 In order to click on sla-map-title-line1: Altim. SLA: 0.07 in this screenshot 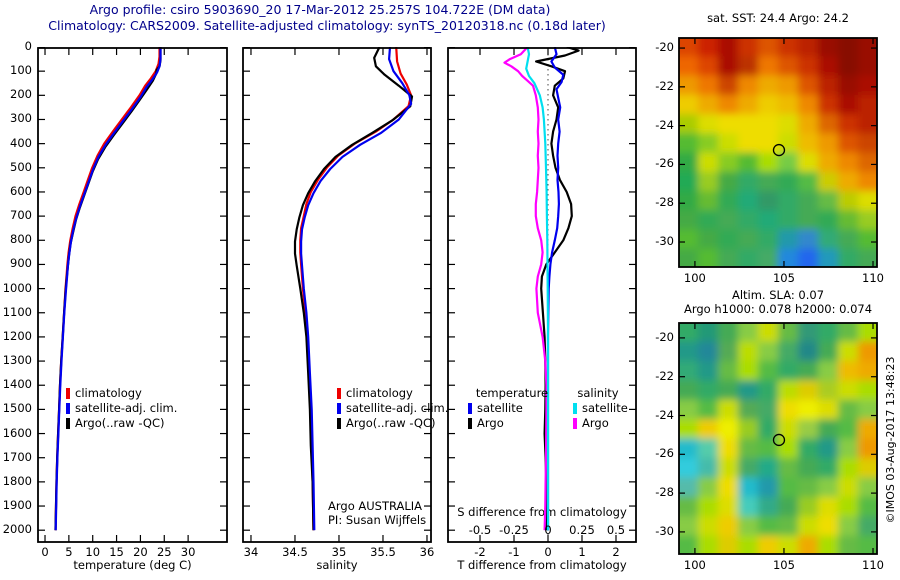, I will do `click(778, 295)`.